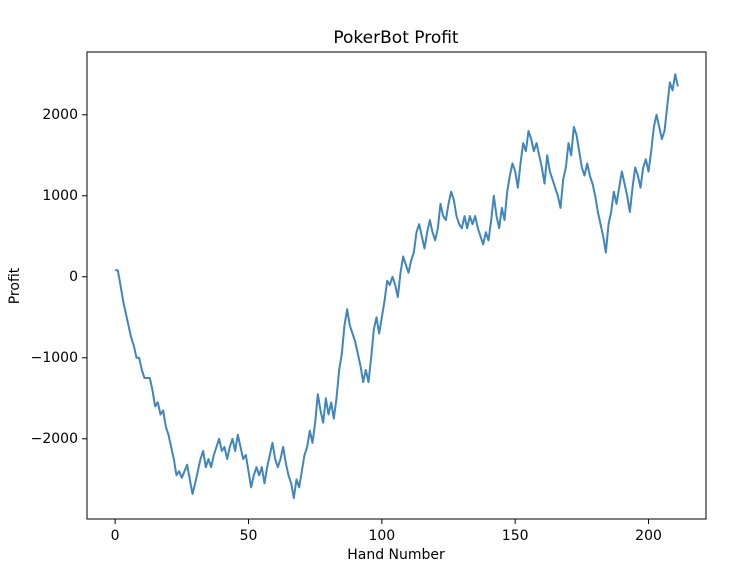  What do you see at coordinates (60, 115) in the screenshot?
I see `y-tick-label: 2000` at bounding box center [60, 115].